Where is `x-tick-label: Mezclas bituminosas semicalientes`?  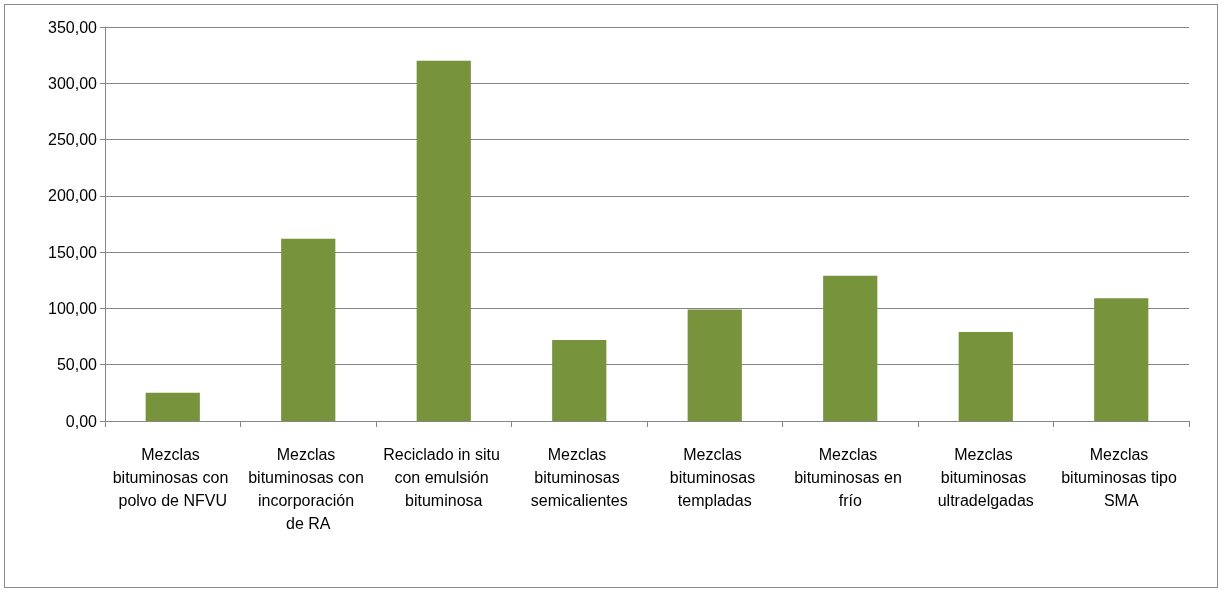 x-tick-label: Mezclas bituminosas semicalientes is located at coordinates (579, 477).